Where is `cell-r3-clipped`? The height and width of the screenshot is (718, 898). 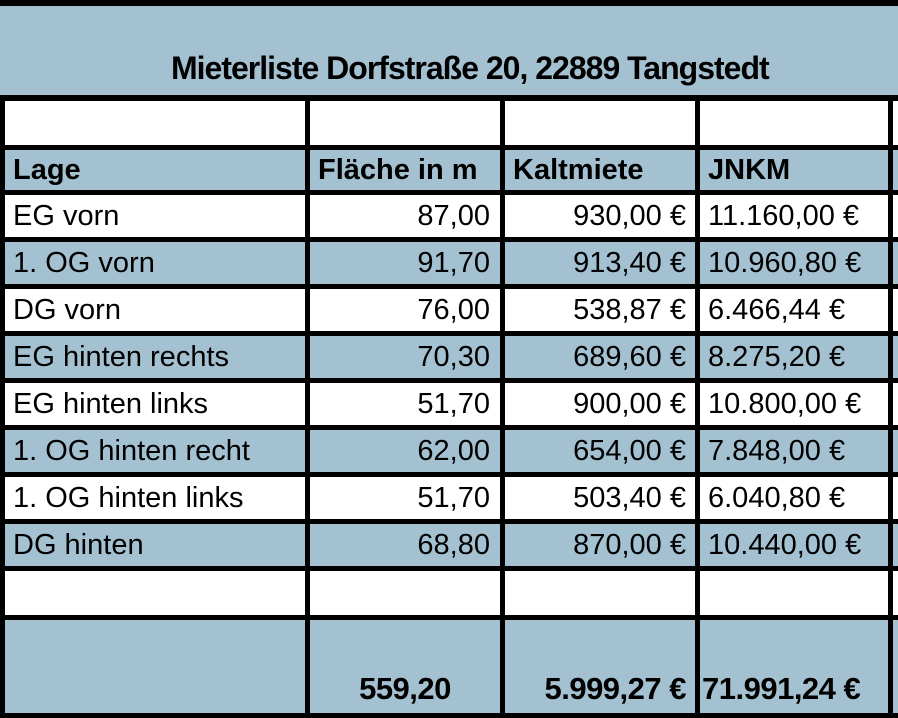
cell-r3-clipped is located at coordinates (895, 357).